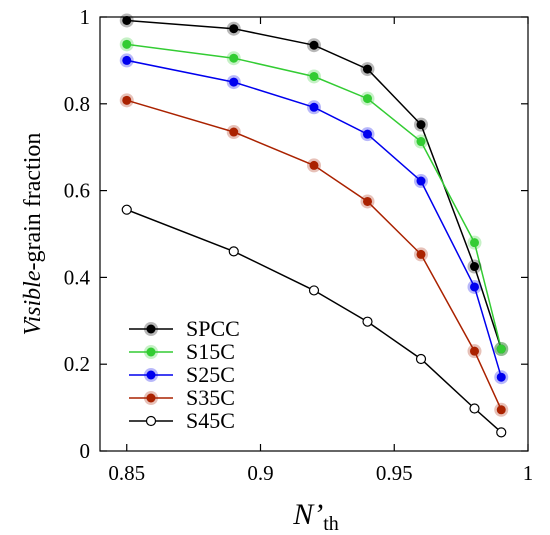 This screenshot has height=535, width=550. Describe the element at coordinates (213, 328) in the screenshot. I see `legend-label: SPCC` at that location.